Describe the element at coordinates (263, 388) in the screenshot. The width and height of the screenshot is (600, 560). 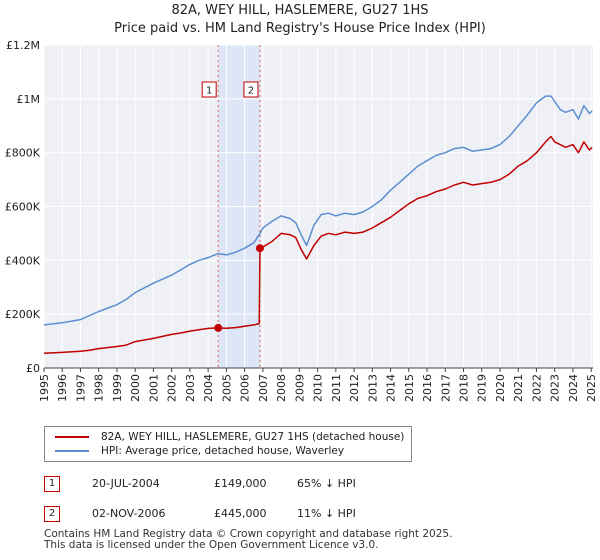
I see `x-tick-label: 2007` at that location.